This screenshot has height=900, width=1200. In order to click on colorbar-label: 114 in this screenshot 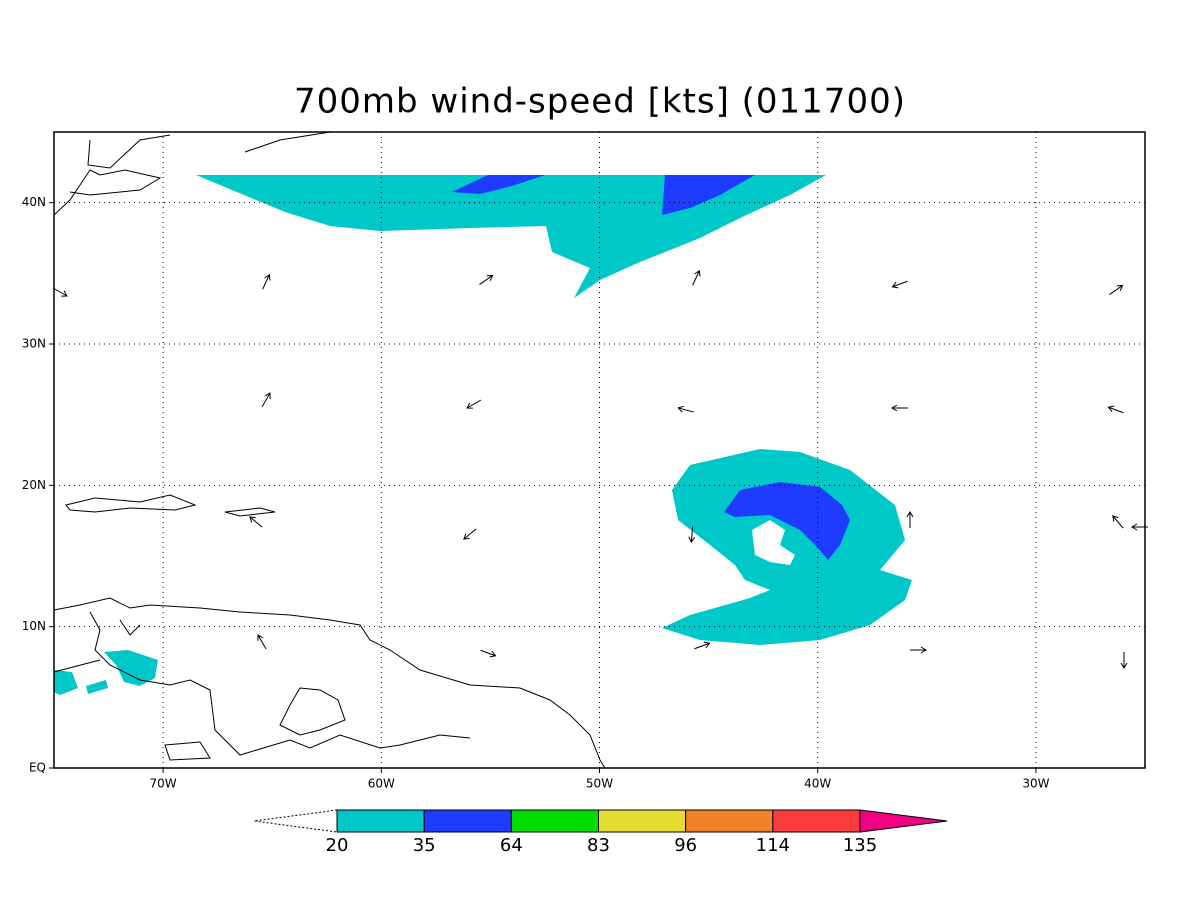, I will do `click(773, 845)`.